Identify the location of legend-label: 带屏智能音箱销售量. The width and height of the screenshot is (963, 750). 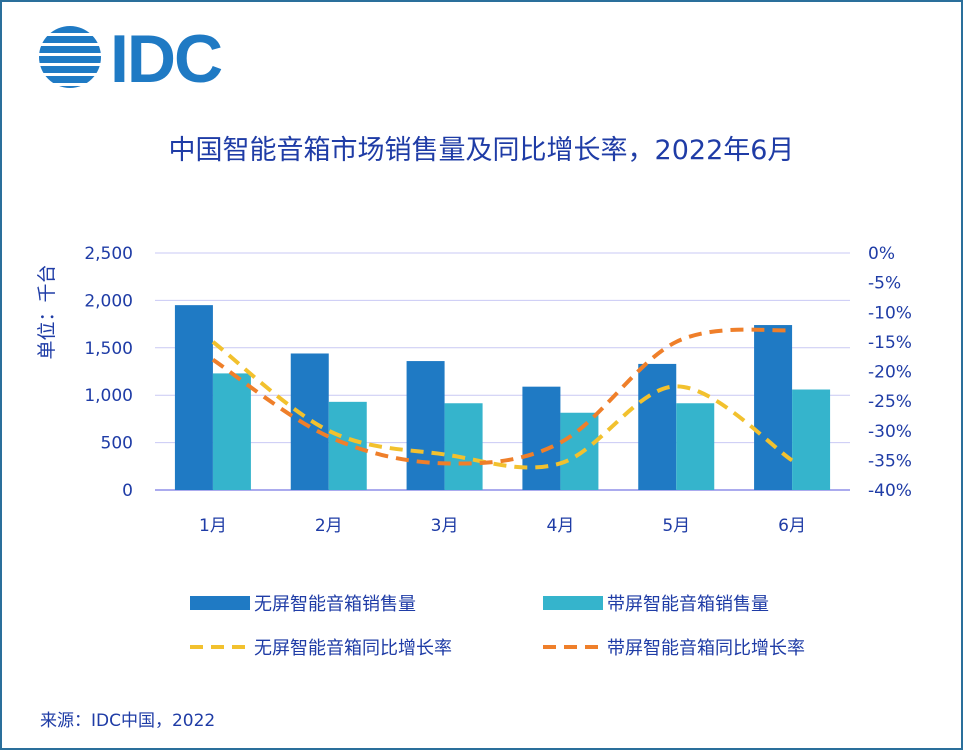
(688, 604).